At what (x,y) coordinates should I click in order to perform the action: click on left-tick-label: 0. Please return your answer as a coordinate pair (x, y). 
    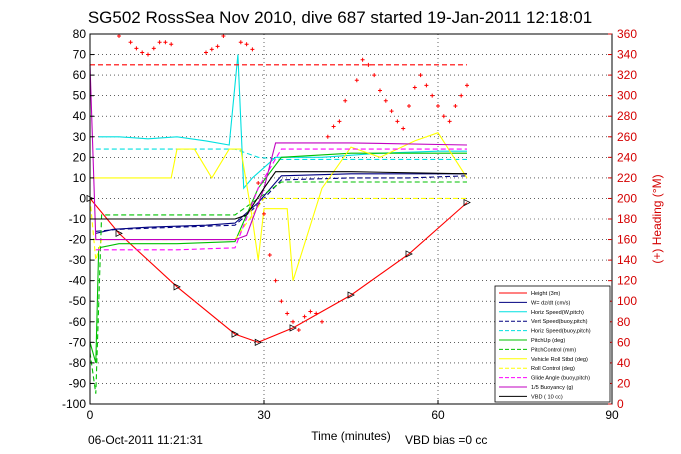
    Looking at the image, I should click on (82, 198).